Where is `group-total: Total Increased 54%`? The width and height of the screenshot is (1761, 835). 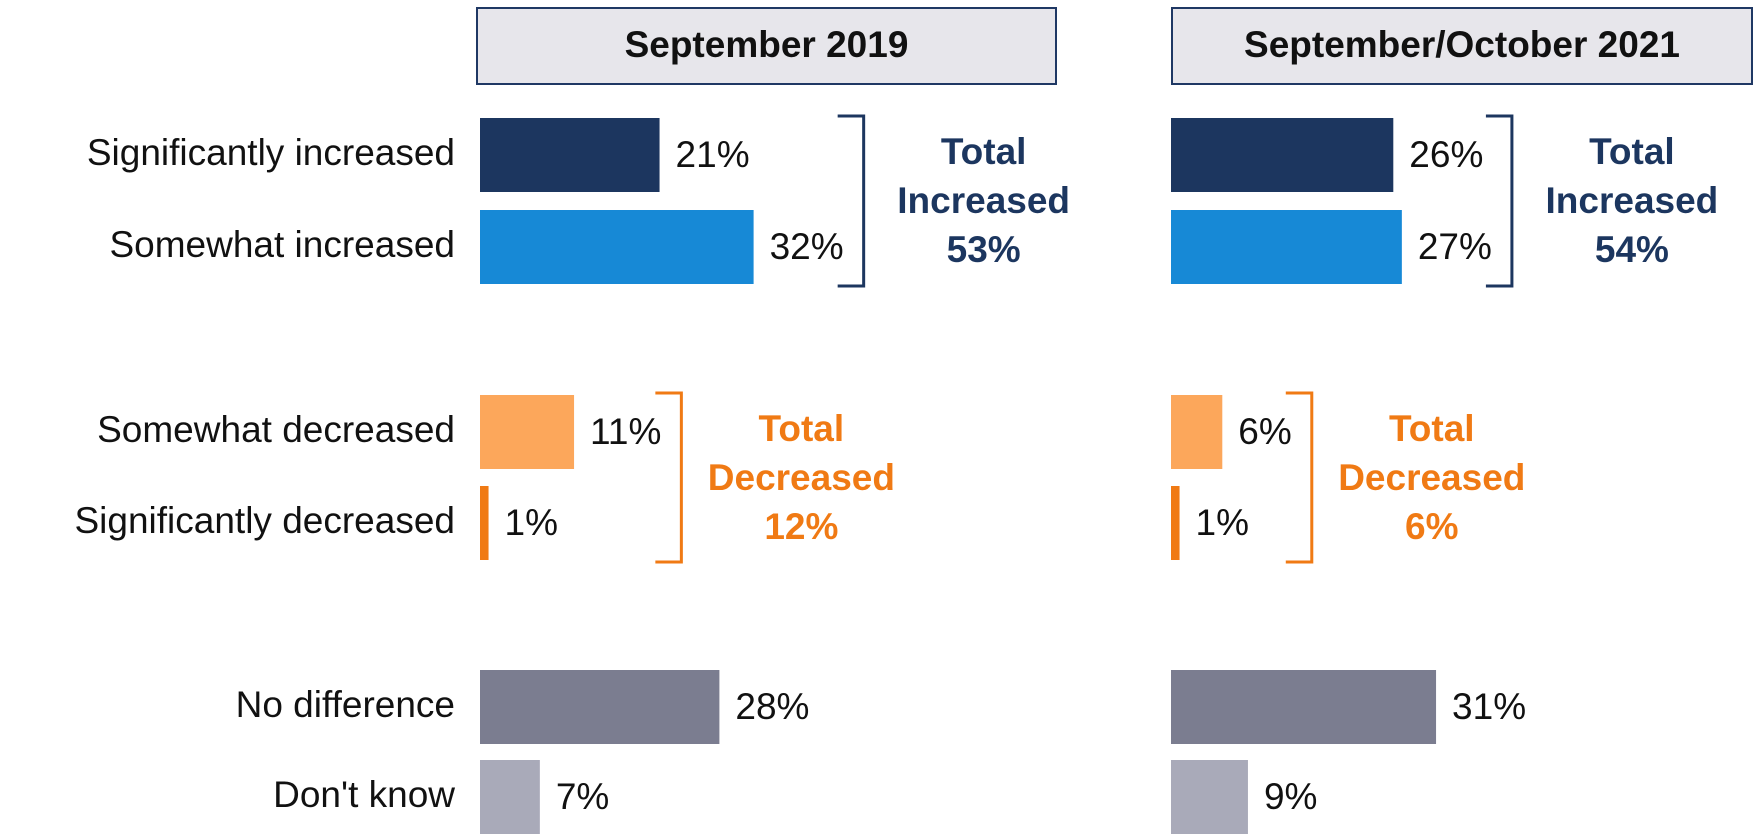 group-total: Total Increased 54% is located at coordinates (1632, 200).